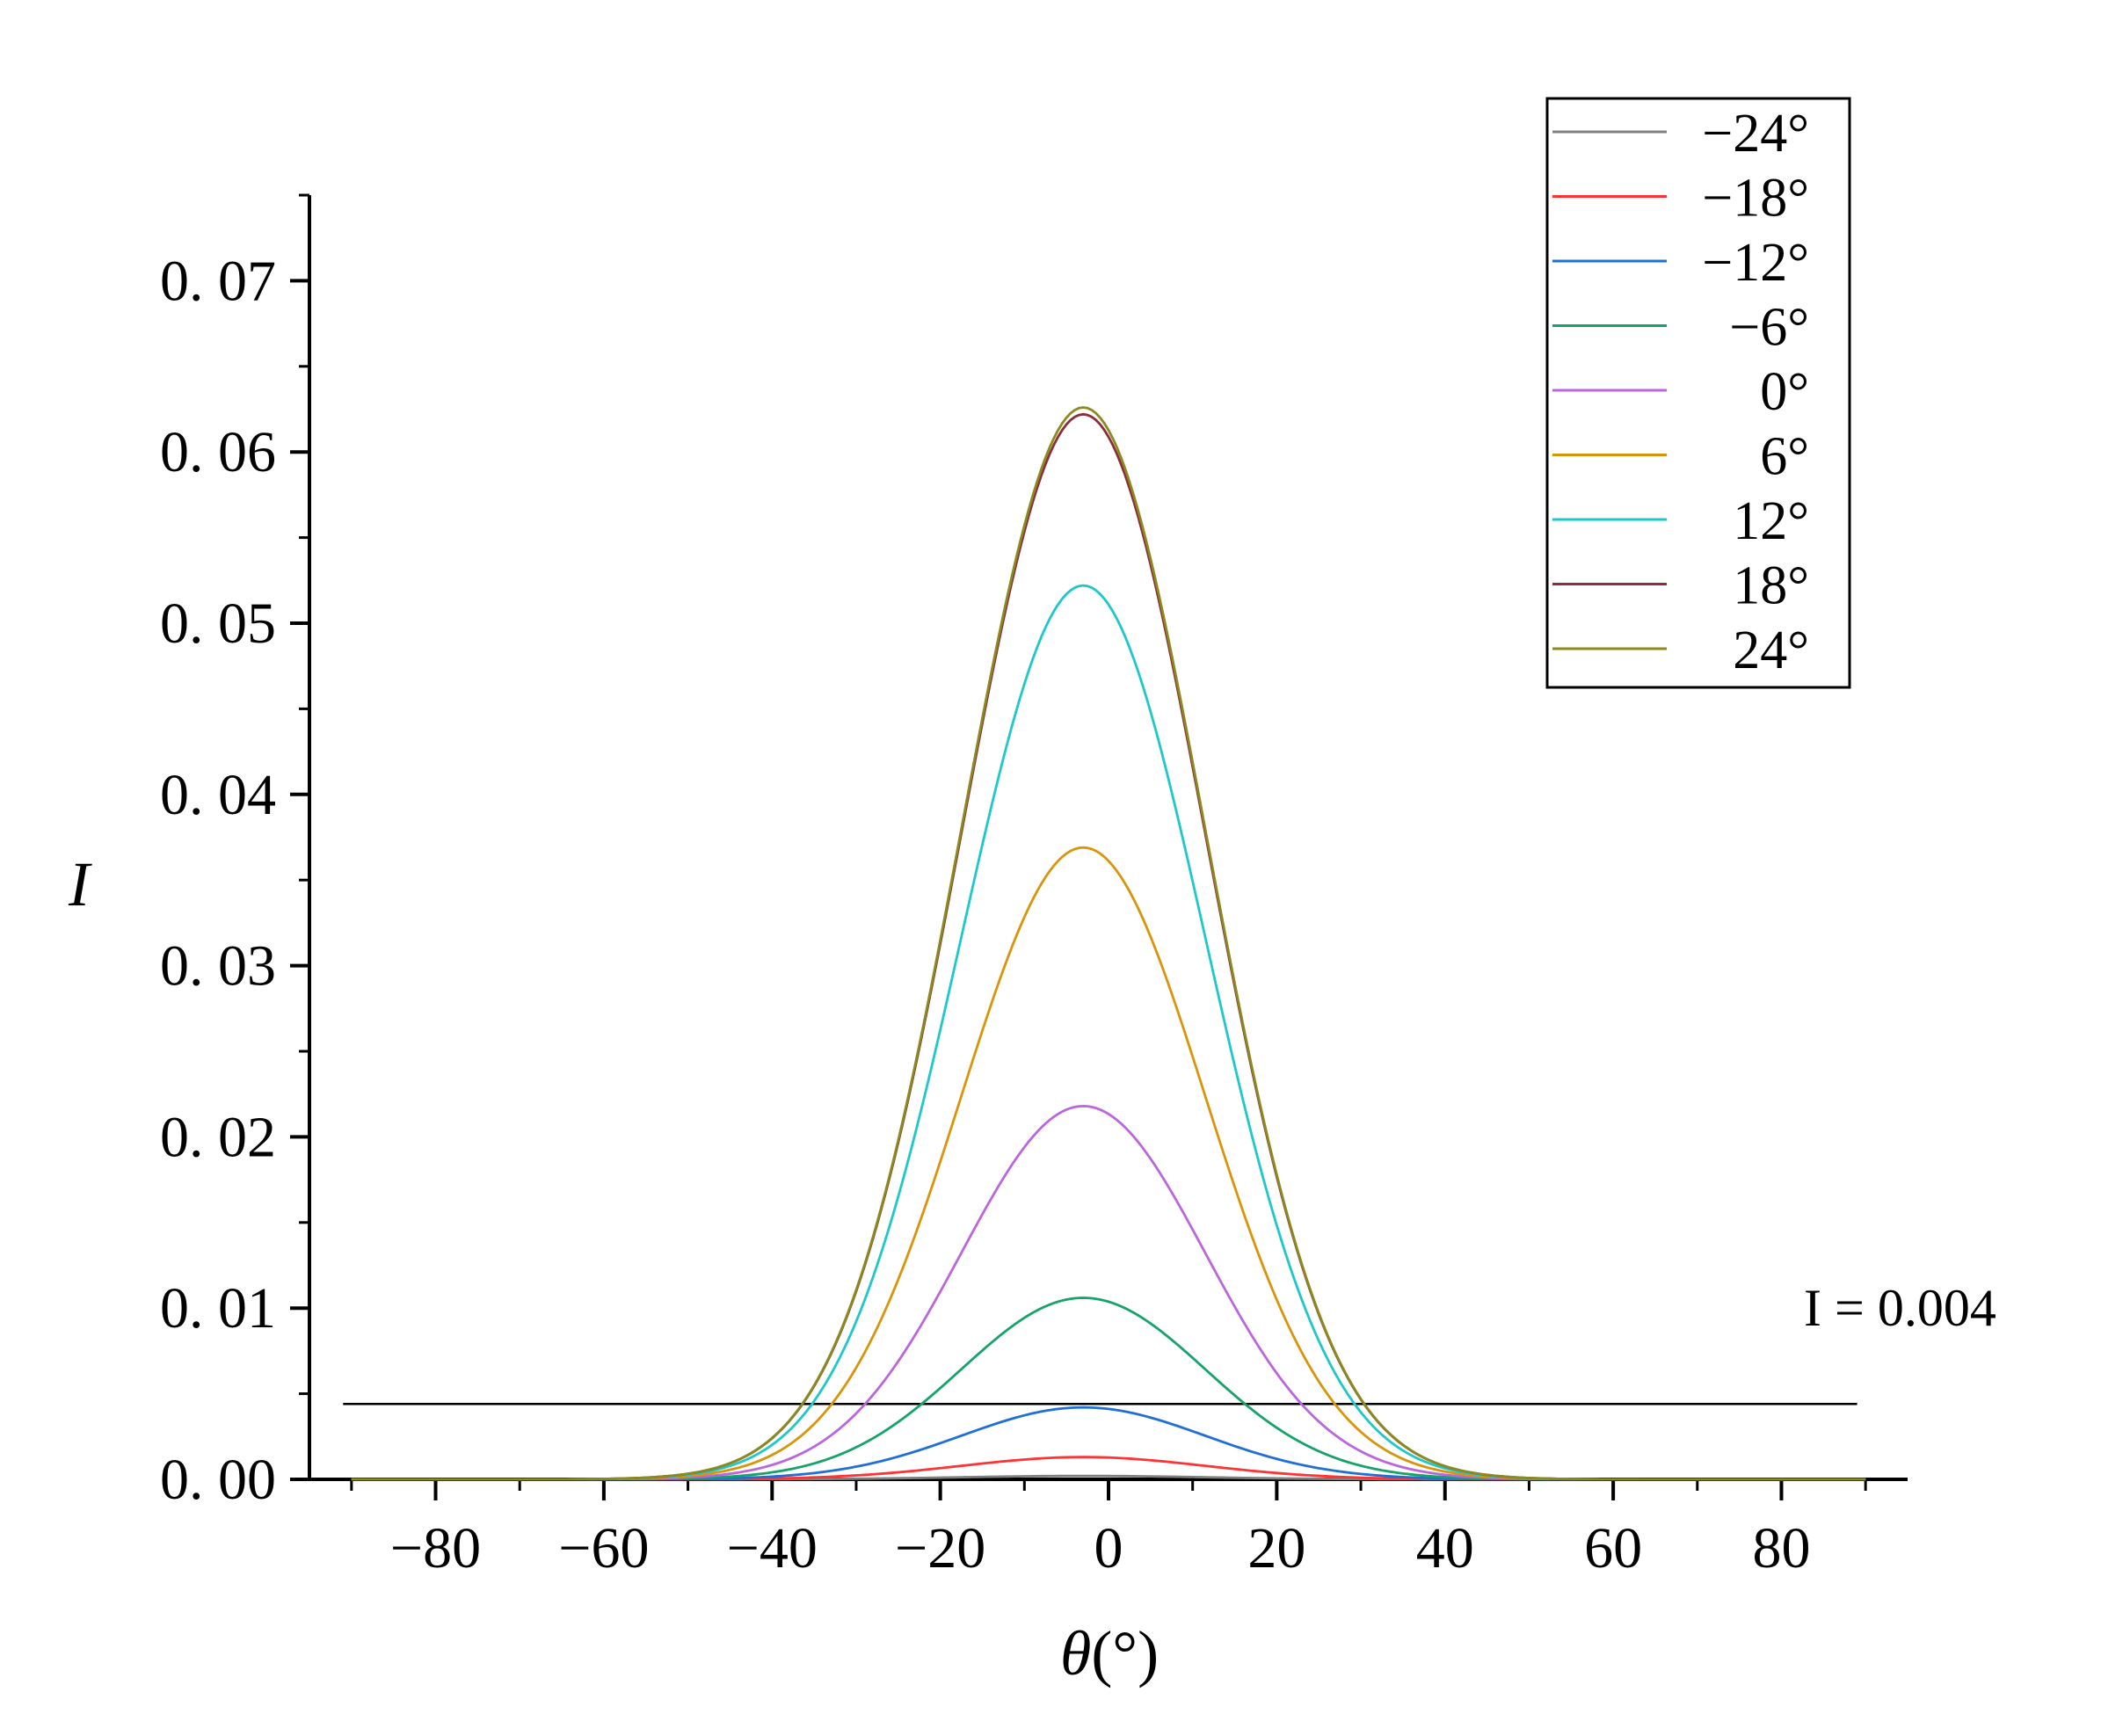 The height and width of the screenshot is (1736, 2101). What do you see at coordinates (940, 1548) in the screenshot?
I see `x-tick-label: −20` at bounding box center [940, 1548].